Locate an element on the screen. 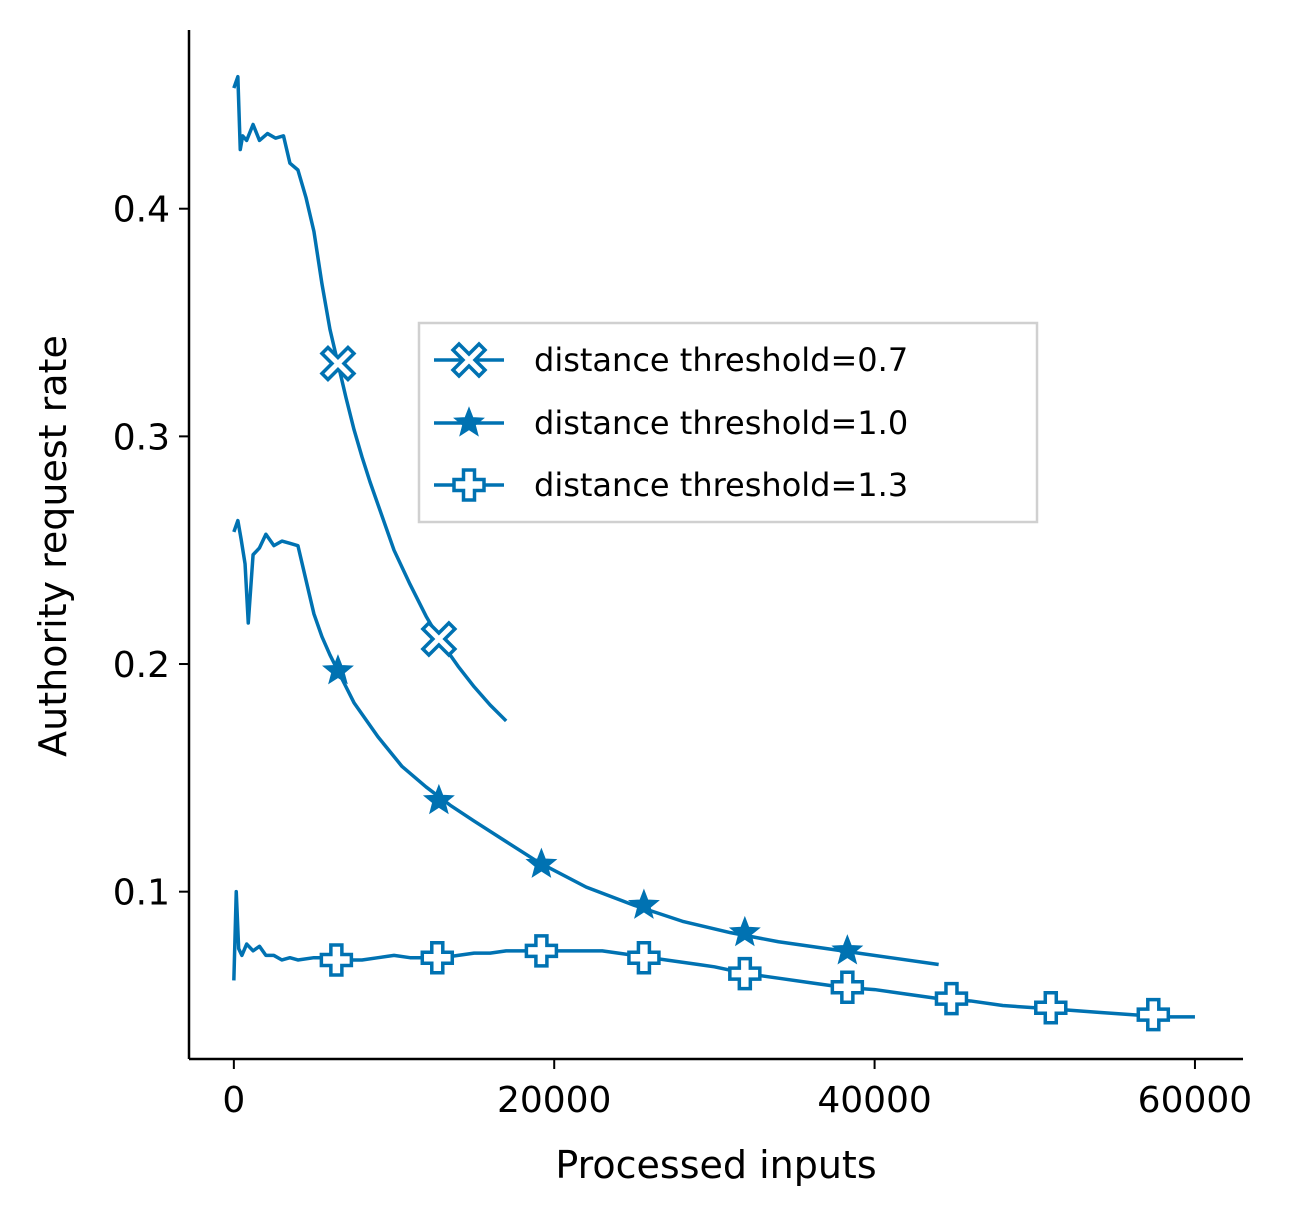 The height and width of the screenshot is (1217, 1301). x-axis-title: Processed inputs is located at coordinates (715, 1165).